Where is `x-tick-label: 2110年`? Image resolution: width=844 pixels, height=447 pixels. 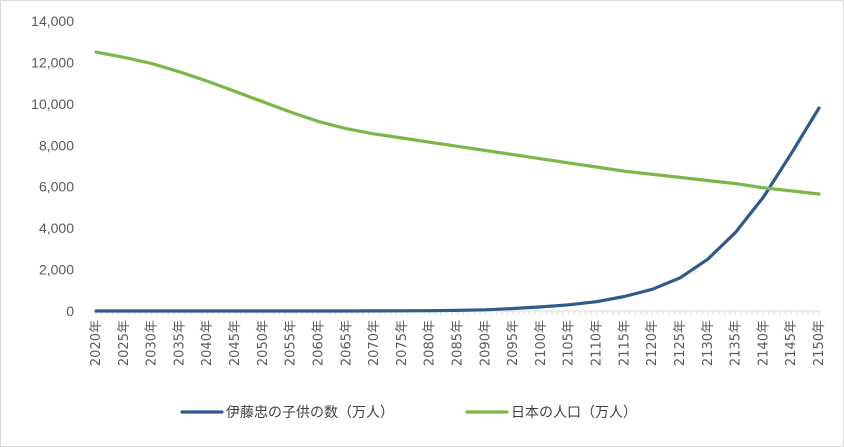
x-tick-label: 2110年 is located at coordinates (597, 343).